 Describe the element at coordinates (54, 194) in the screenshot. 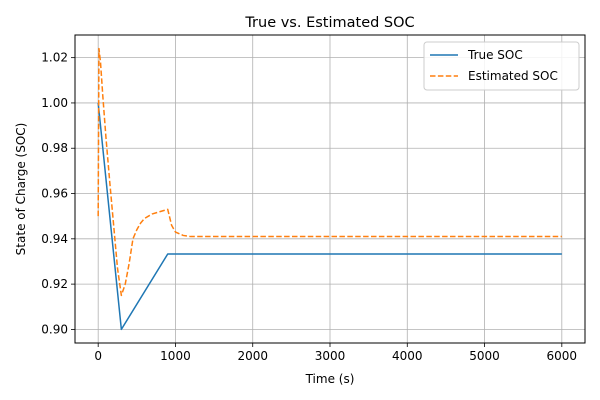

I see `y-tick-label: 0.96` at that location.